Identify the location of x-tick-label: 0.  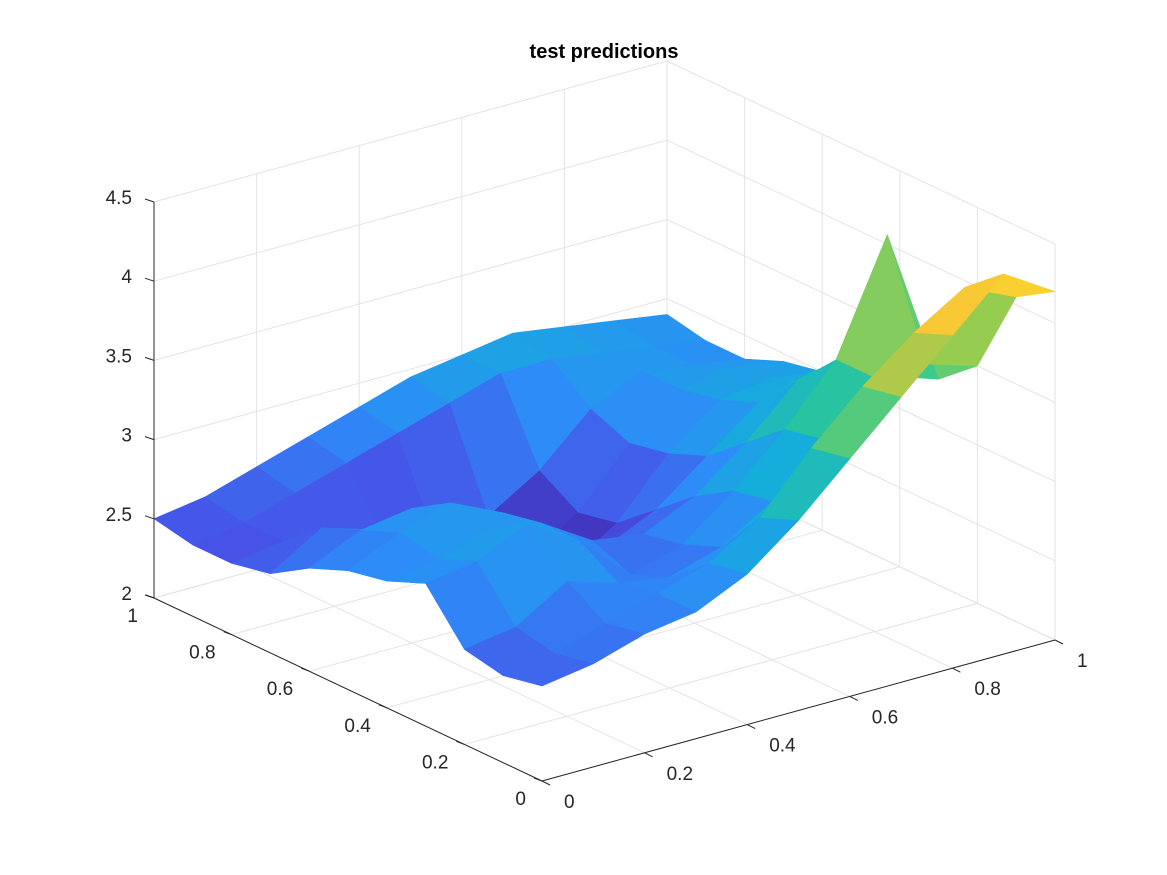
(569, 802).